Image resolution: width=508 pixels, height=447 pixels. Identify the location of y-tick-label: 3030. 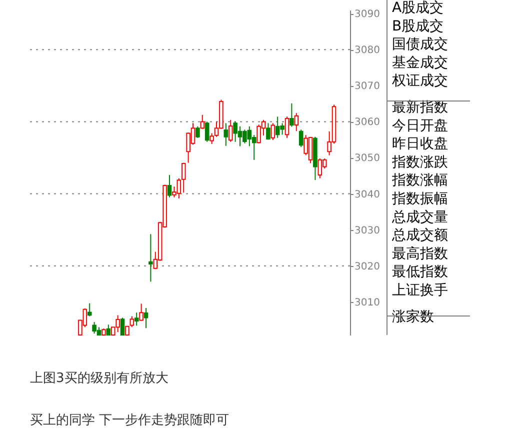
(367, 230).